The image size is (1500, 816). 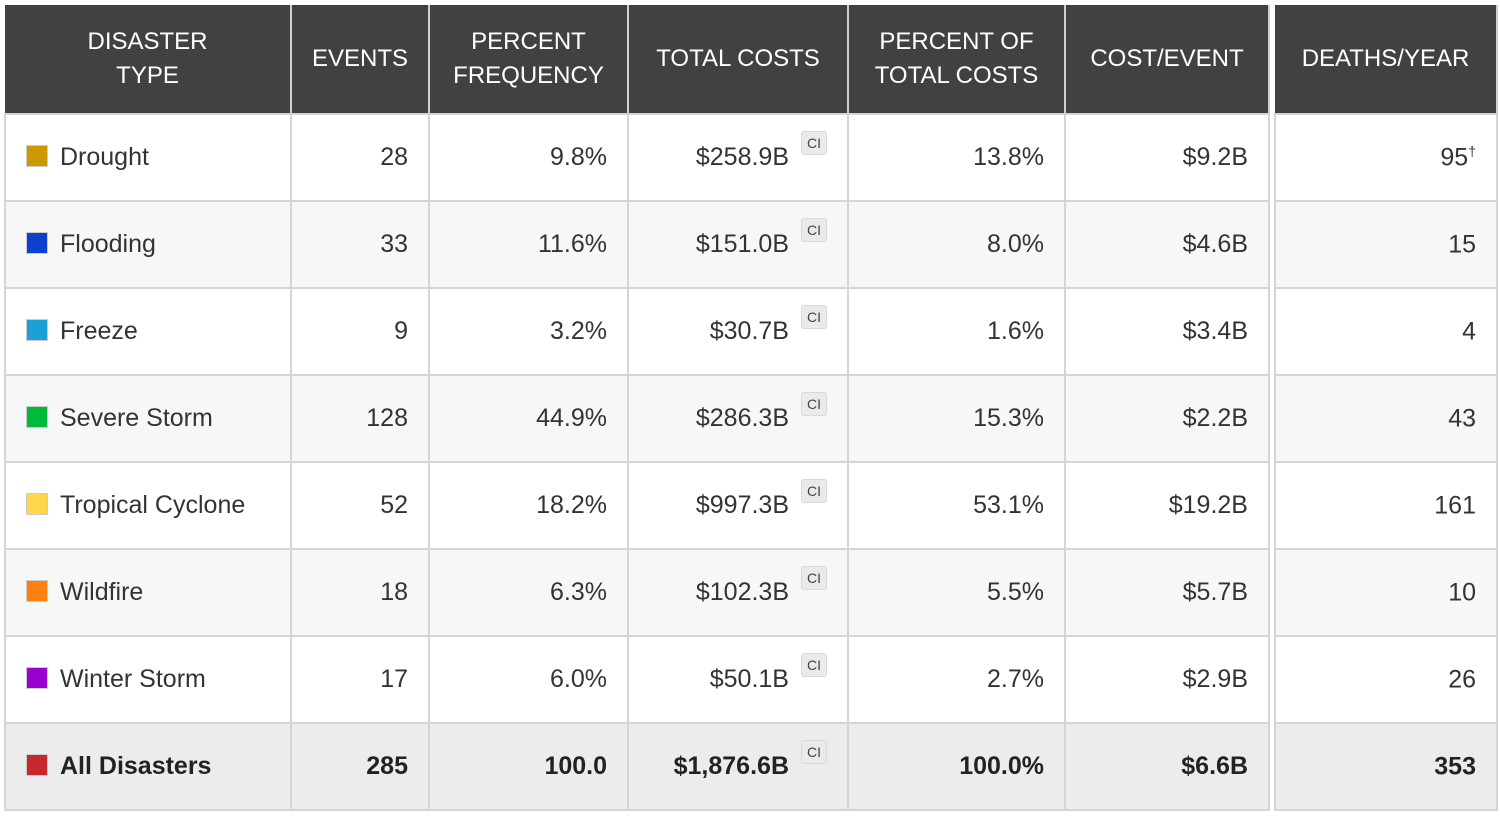 I want to click on footnote-dagger: †, so click(x=1472, y=150).